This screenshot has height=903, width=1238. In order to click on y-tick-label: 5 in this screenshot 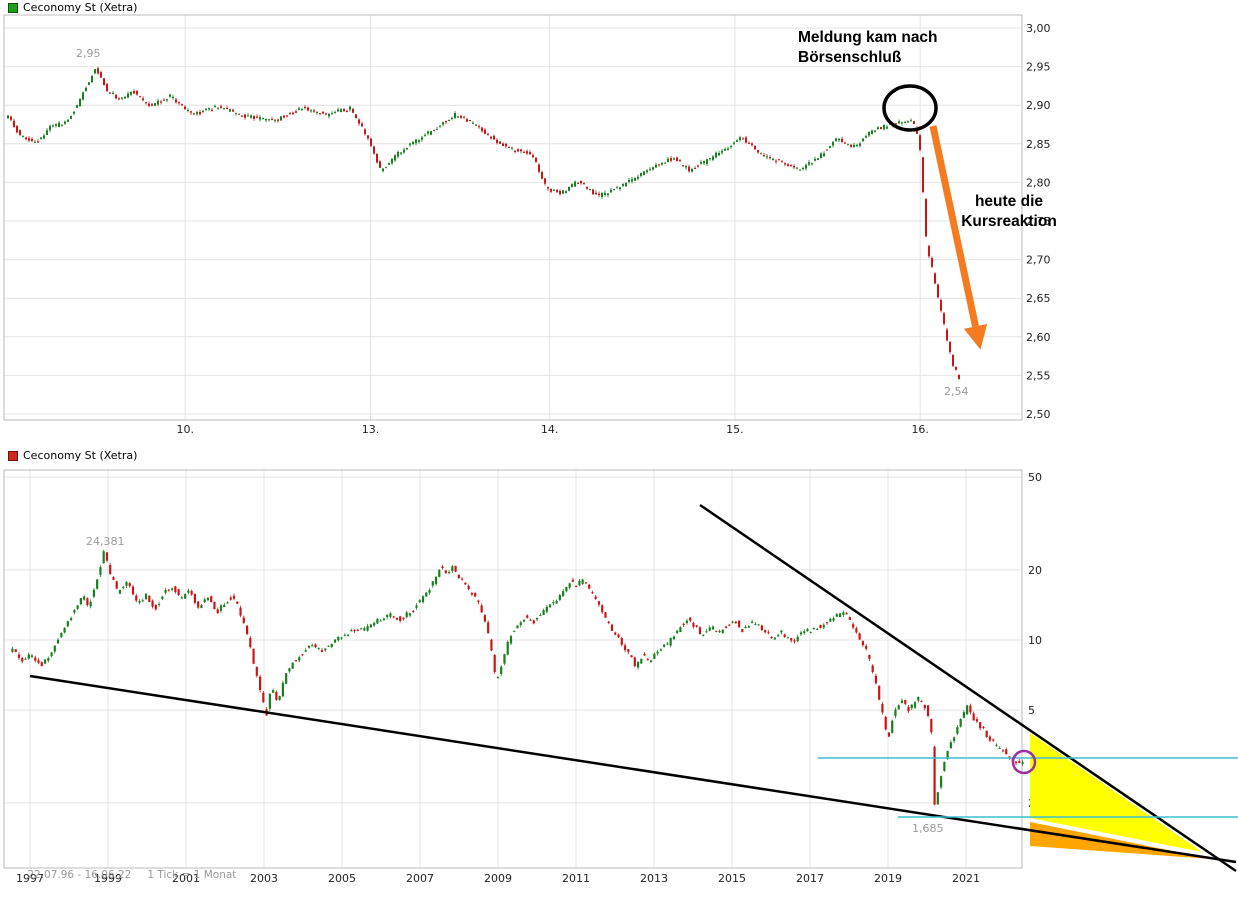, I will do `click(1031, 710)`.